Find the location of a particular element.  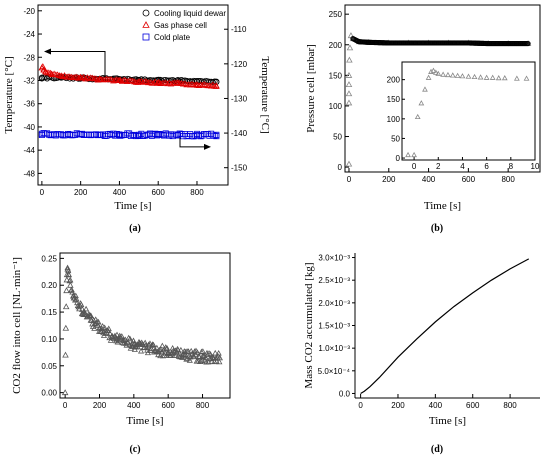

chart-b-inset-xtick-label-1: 2 is located at coordinates (438, 166).